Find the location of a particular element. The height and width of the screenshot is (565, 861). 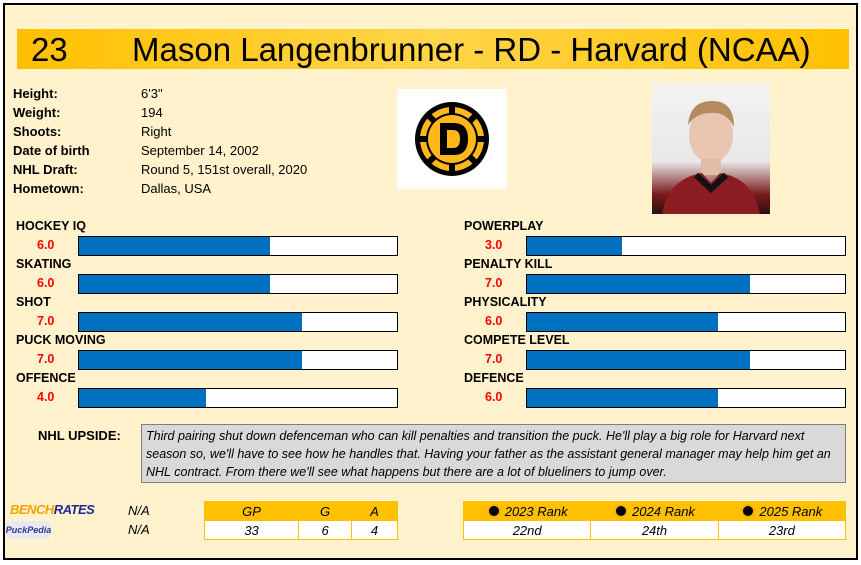

info-label: Shoots: is located at coordinates (37, 131).